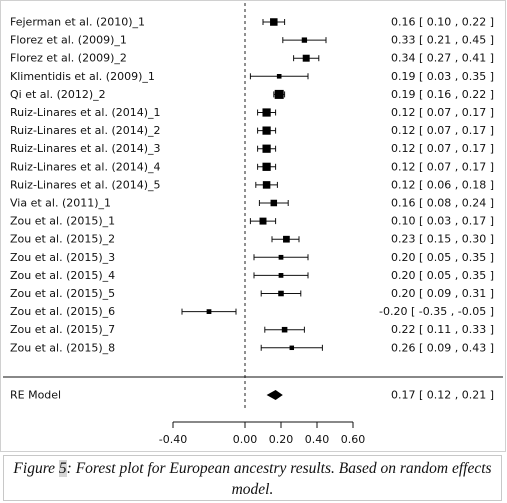  I want to click on effect-ci-text: -0.20 [ -0.35 , -0.05 ], so click(436, 311).